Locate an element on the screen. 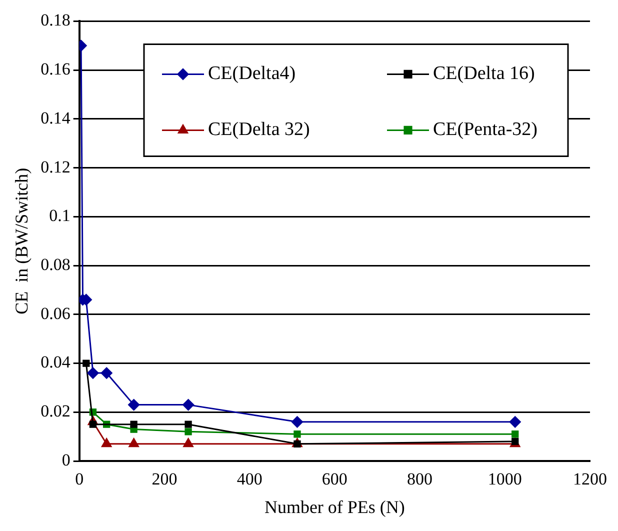 The width and height of the screenshot is (618, 531). y-tick-label: 0.16 is located at coordinates (55, 69).